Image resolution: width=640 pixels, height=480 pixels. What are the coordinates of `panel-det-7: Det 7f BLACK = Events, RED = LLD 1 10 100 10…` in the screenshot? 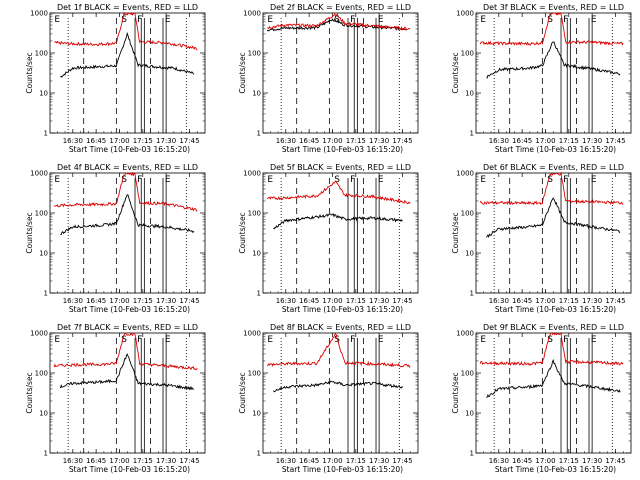 It's located at (115, 398).